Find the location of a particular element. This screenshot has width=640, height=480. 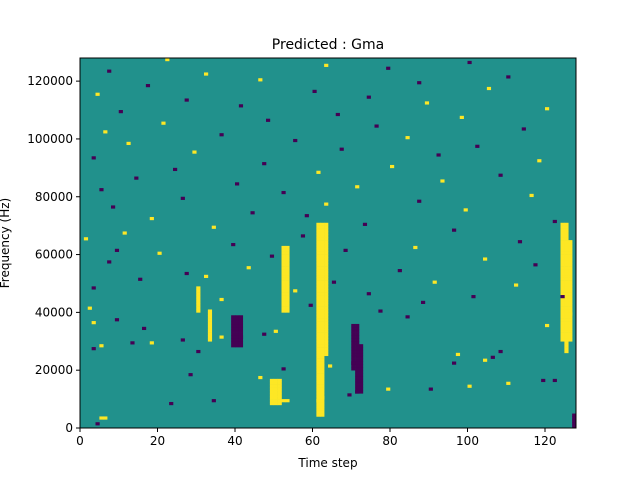

y-axis: 0 20000 40000 60000 80000 100000 120000 is located at coordinates (53, 254).